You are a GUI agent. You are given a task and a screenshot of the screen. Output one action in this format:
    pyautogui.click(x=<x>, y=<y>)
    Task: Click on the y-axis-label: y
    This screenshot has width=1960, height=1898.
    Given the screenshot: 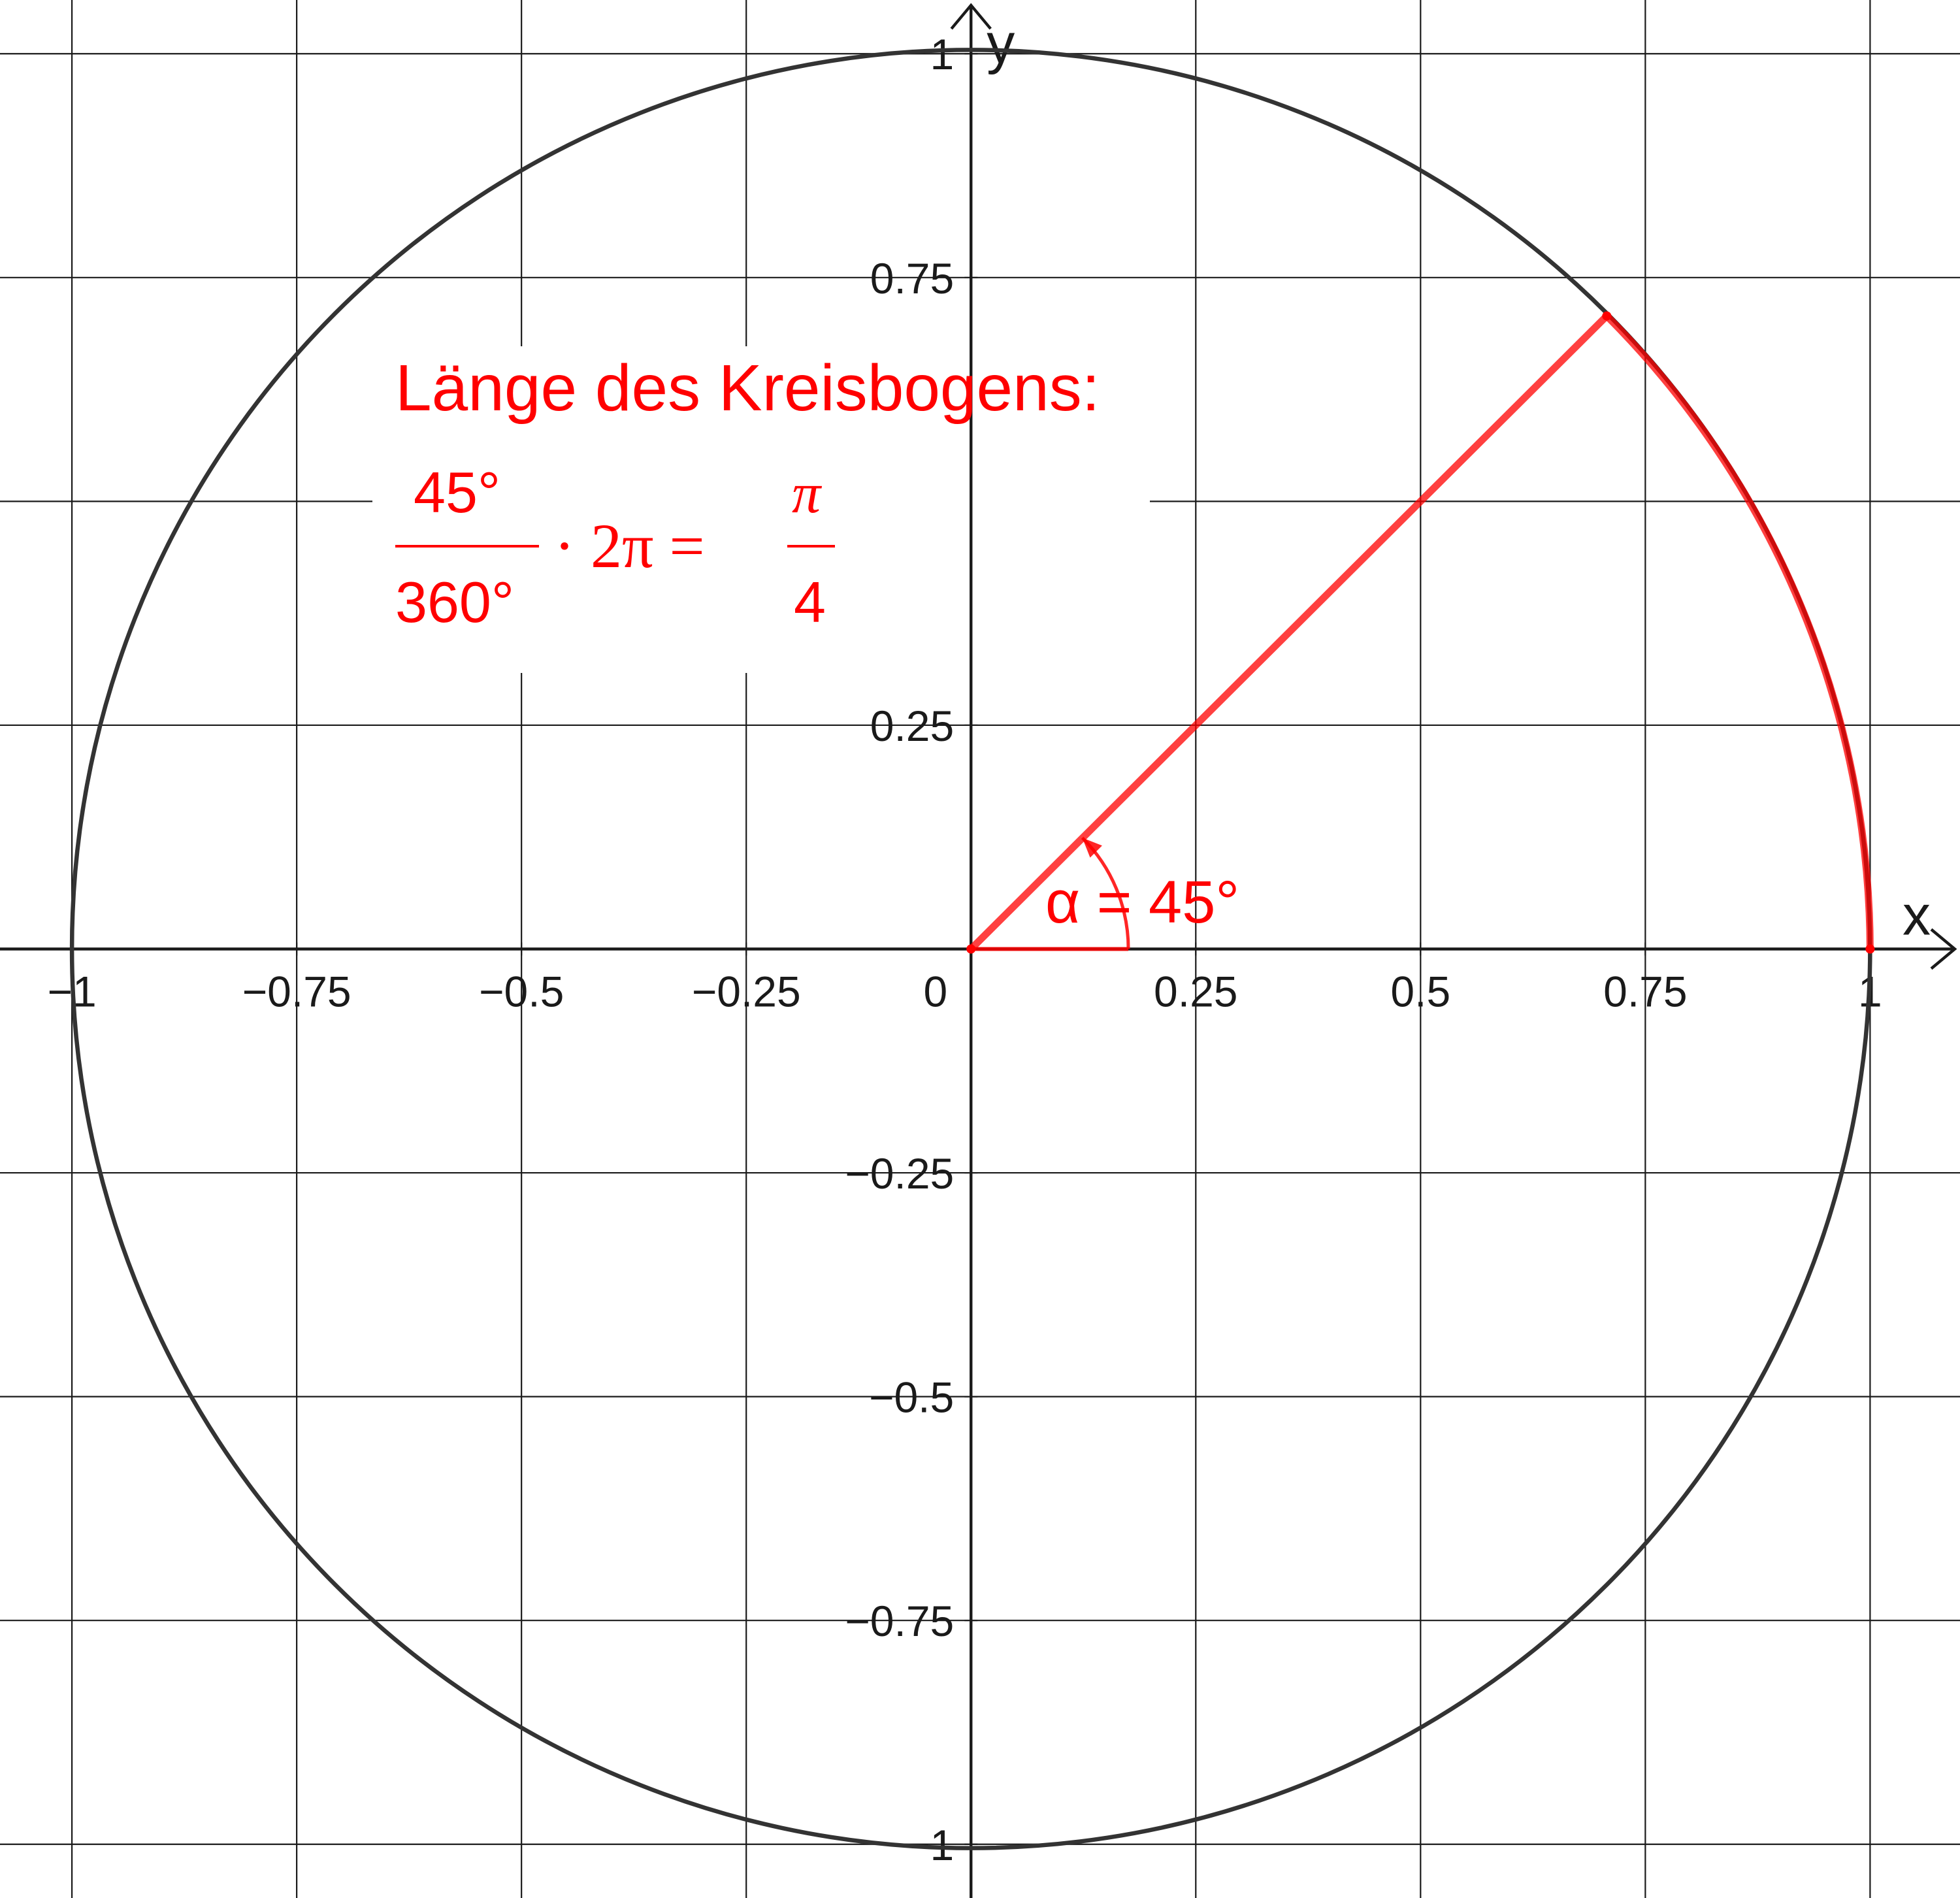 What is the action you would take?
    pyautogui.click(x=1001, y=43)
    